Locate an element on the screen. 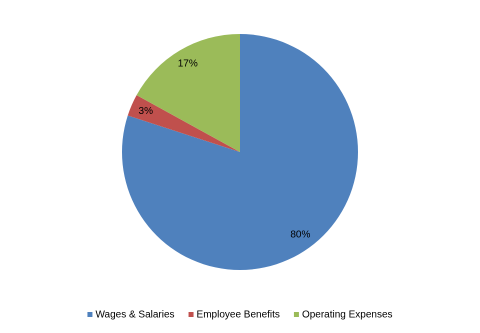 This screenshot has height=333, width=480. data-label: 17% is located at coordinates (188, 63).